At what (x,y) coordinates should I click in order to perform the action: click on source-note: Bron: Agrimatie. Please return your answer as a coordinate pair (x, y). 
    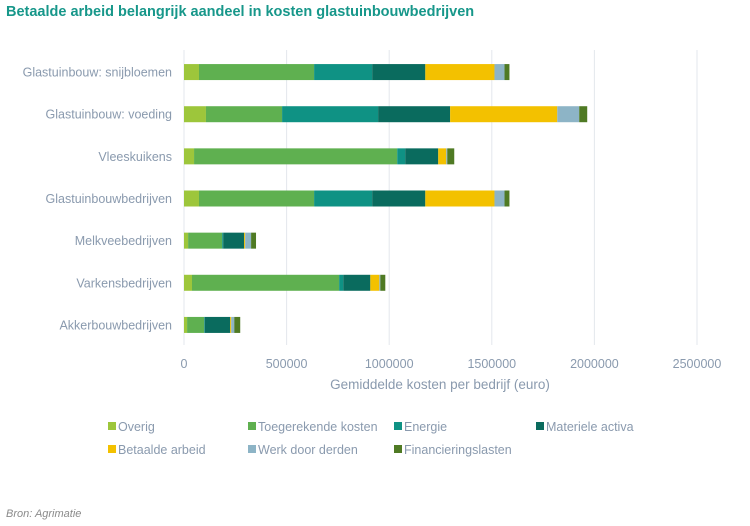
    Looking at the image, I should click on (44, 514).